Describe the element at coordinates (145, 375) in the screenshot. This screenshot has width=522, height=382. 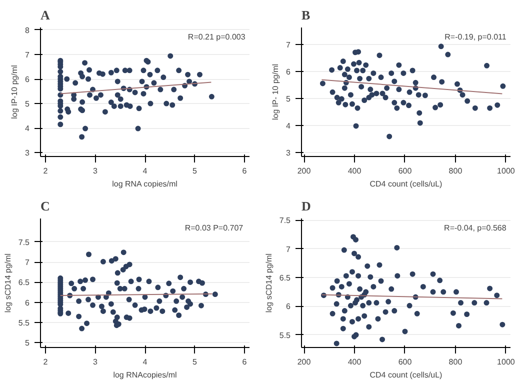
I see `x-axis-title: log RNAcopies/ml` at that location.